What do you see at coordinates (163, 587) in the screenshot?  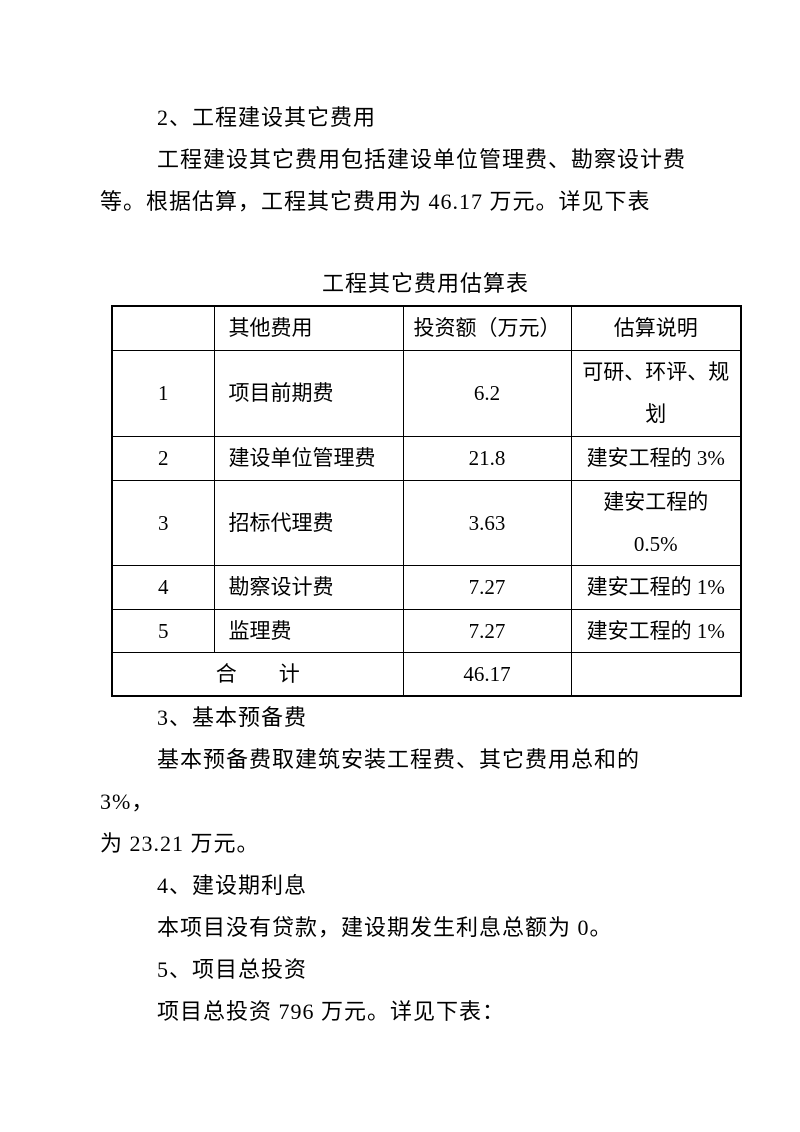 I see `row-number-cell: 4` at bounding box center [163, 587].